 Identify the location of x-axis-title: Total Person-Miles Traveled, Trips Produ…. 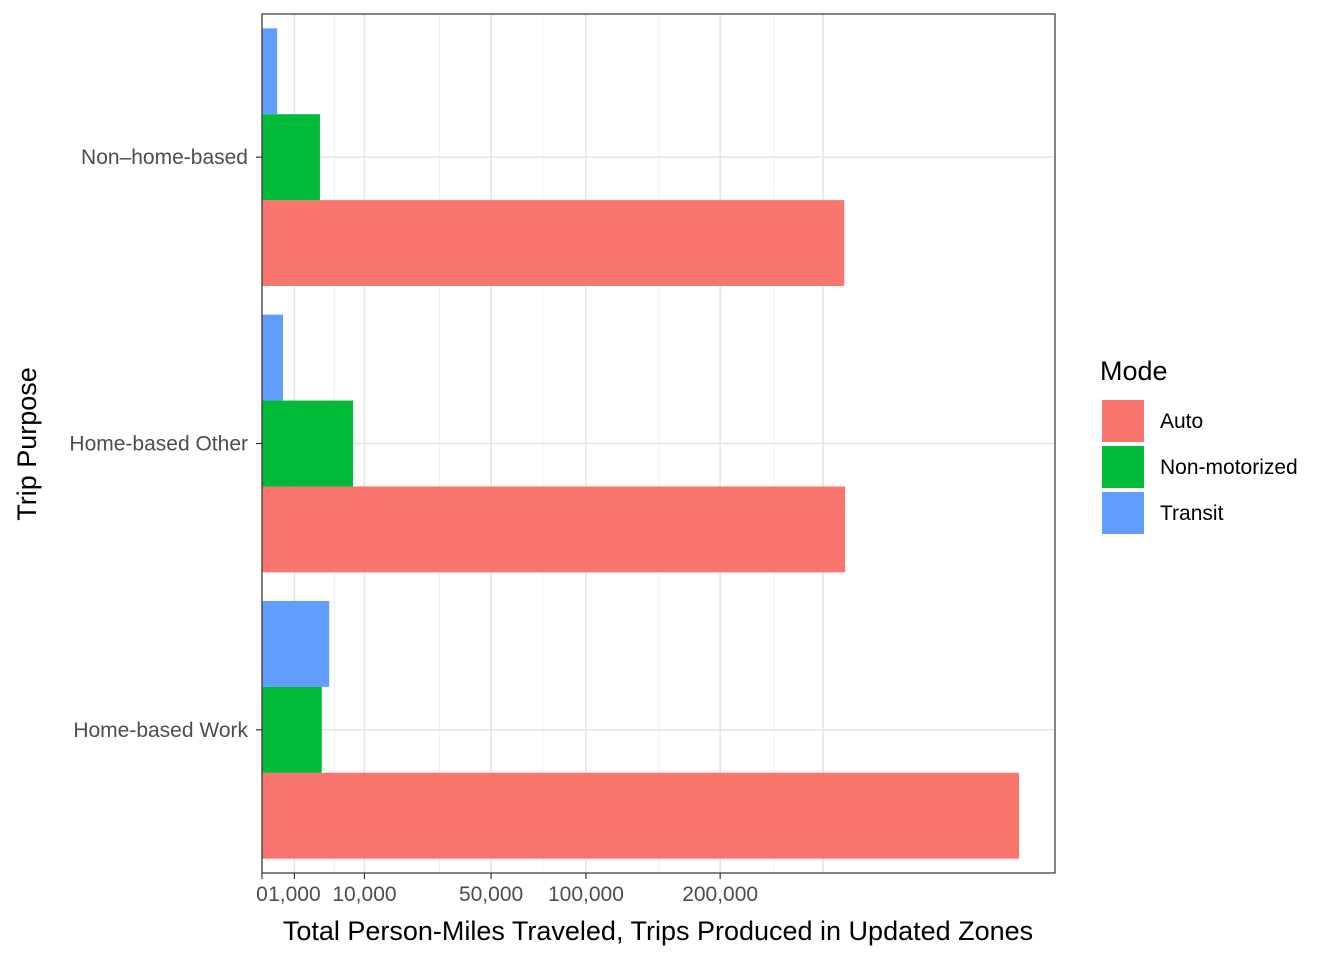
(658, 931).